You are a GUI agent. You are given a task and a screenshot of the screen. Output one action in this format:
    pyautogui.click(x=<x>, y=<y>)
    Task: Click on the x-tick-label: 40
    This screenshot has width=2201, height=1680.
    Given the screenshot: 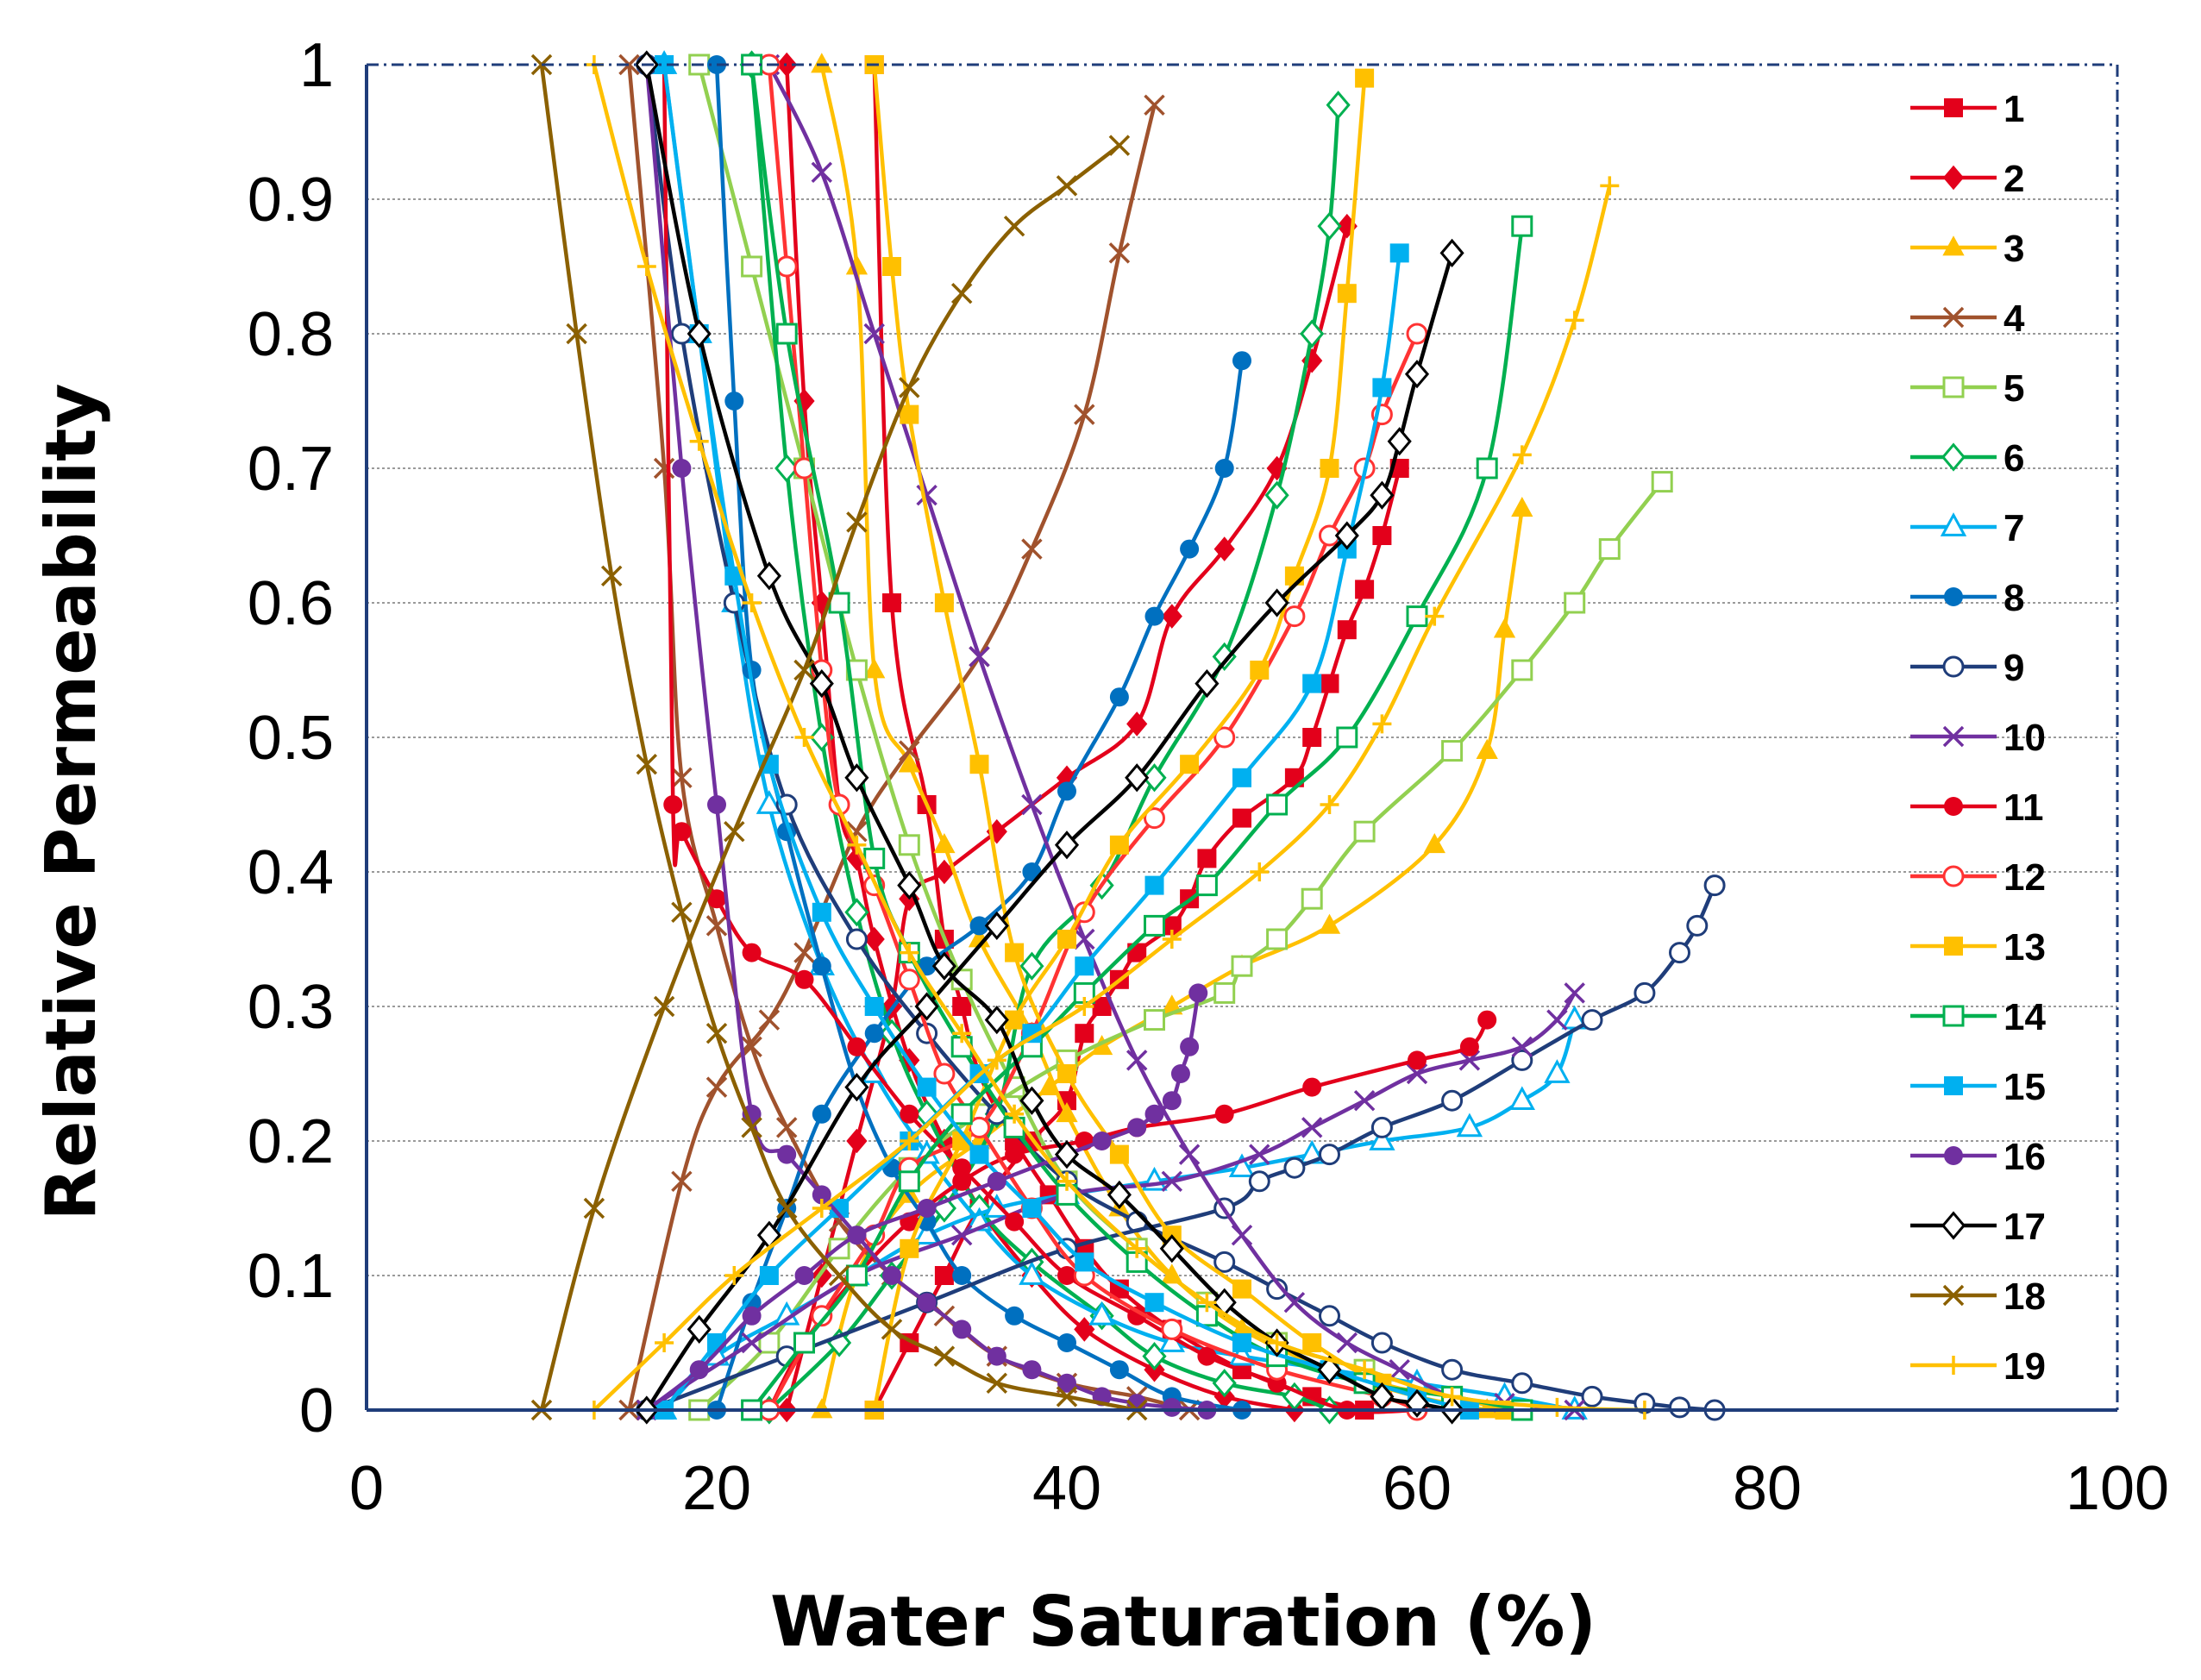 What is the action you would take?
    pyautogui.click(x=1066, y=1489)
    